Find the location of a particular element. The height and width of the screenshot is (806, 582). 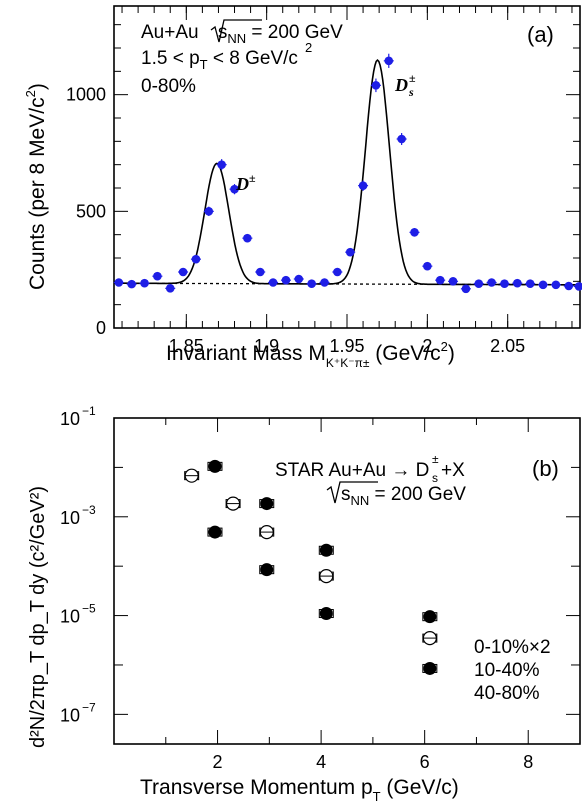

a-xlabel-close: ) is located at coordinates (451, 353).